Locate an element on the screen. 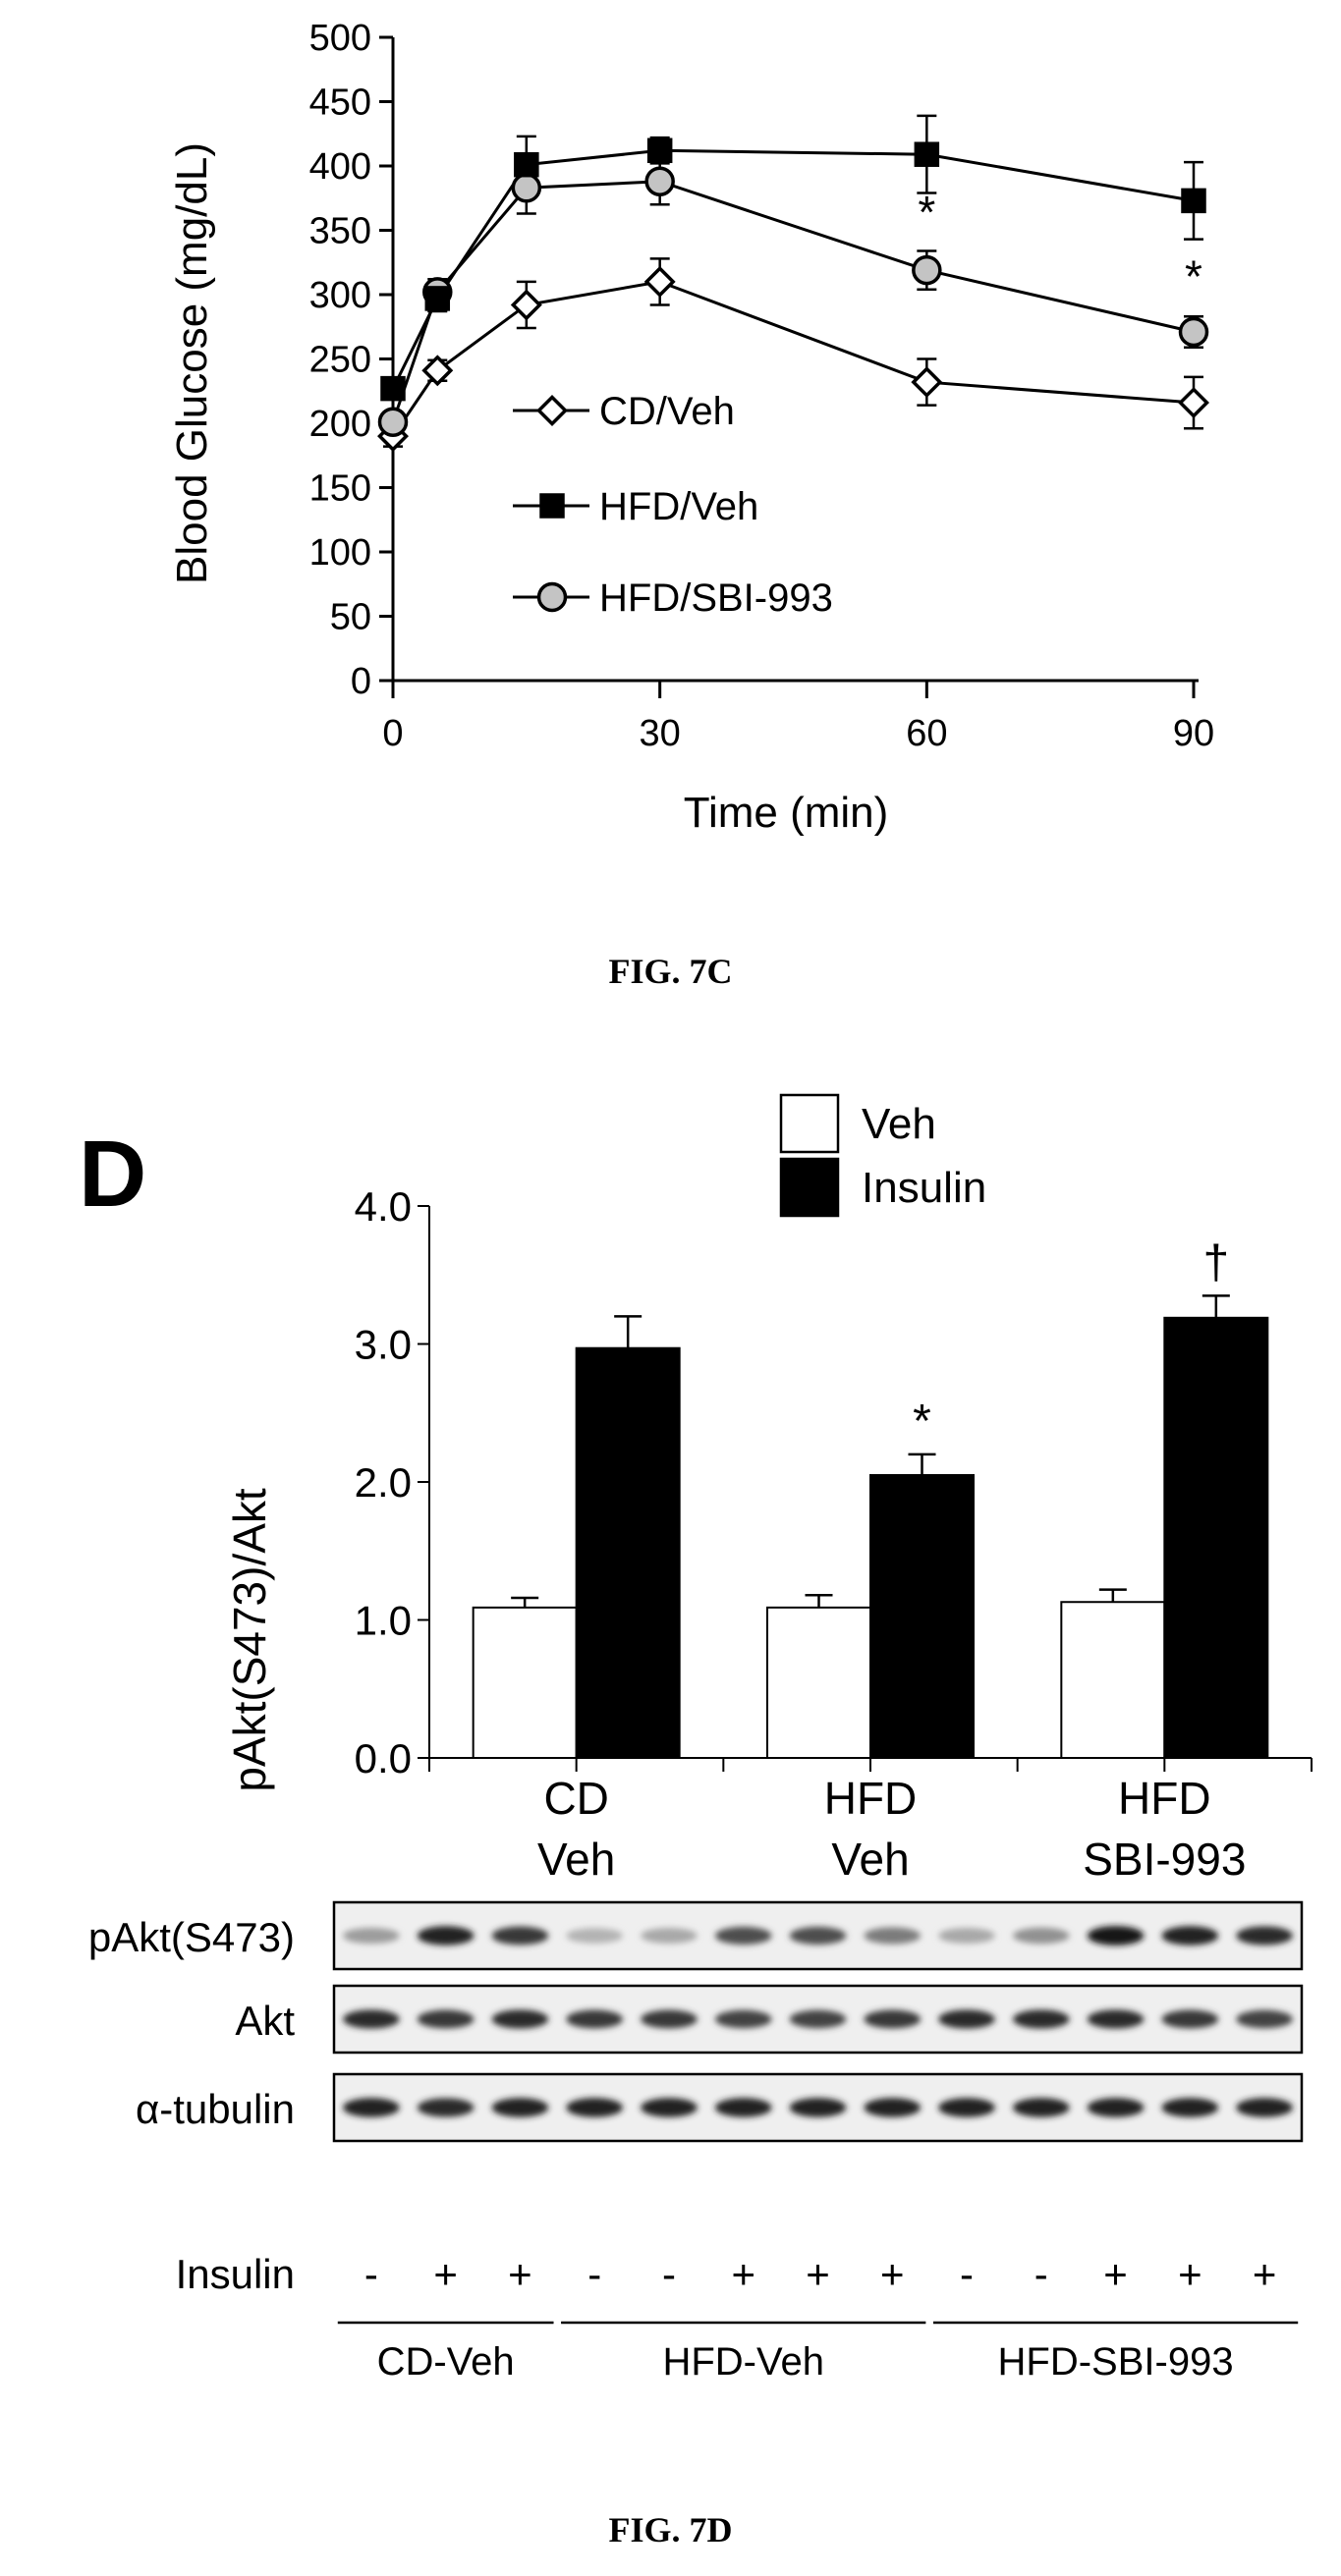 The image size is (1341, 2576). significance-dagger: † is located at coordinates (1215, 1262).